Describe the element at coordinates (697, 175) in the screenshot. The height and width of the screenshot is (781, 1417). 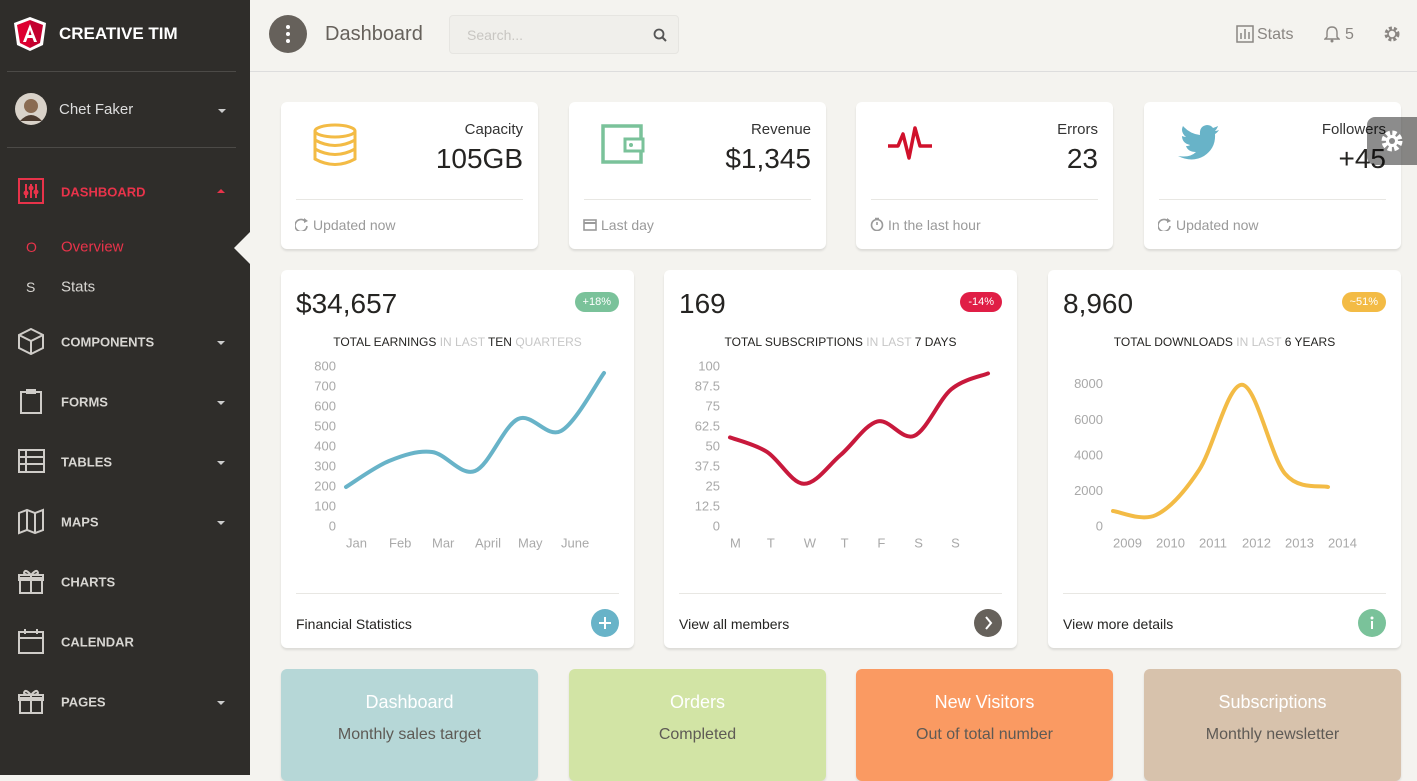
I see `stat-card: Revenue $1,345 Last day` at that location.